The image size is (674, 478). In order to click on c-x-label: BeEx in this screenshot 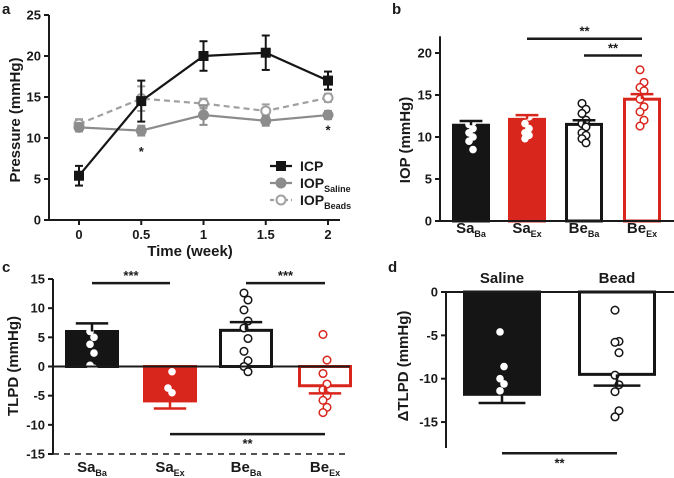, I will do `click(325, 468)`.